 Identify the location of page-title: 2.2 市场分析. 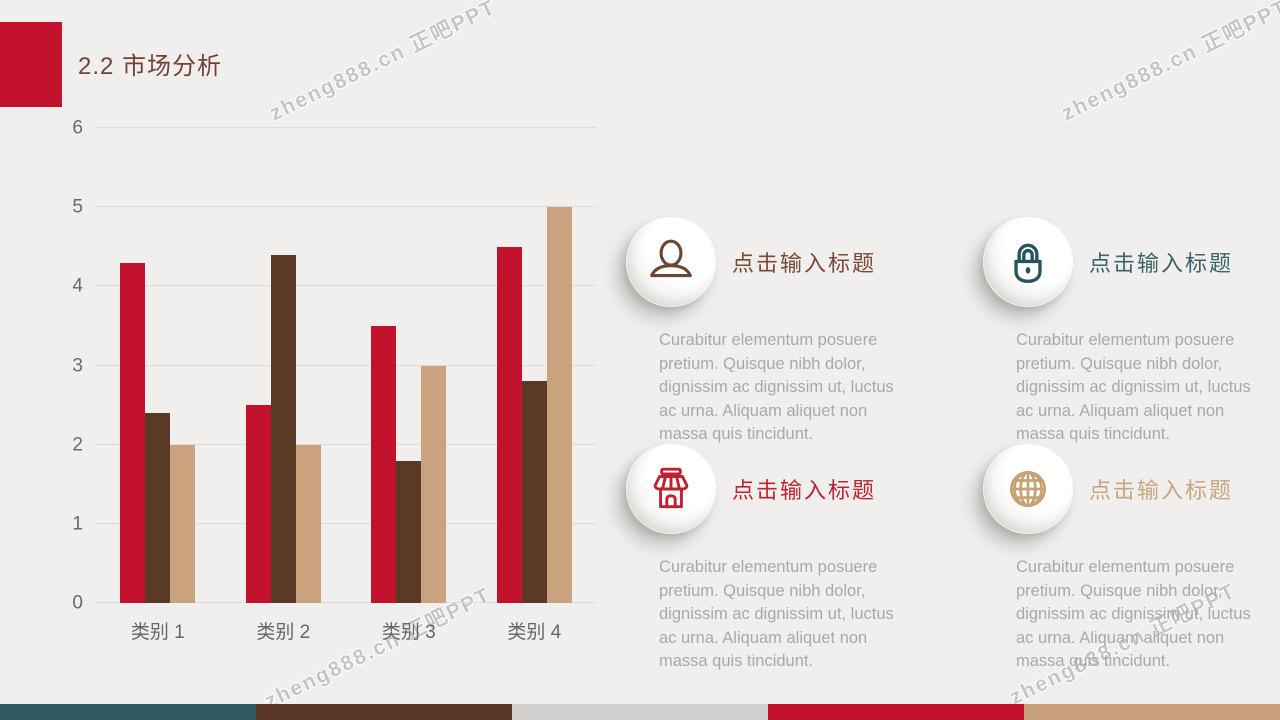
(150, 66).